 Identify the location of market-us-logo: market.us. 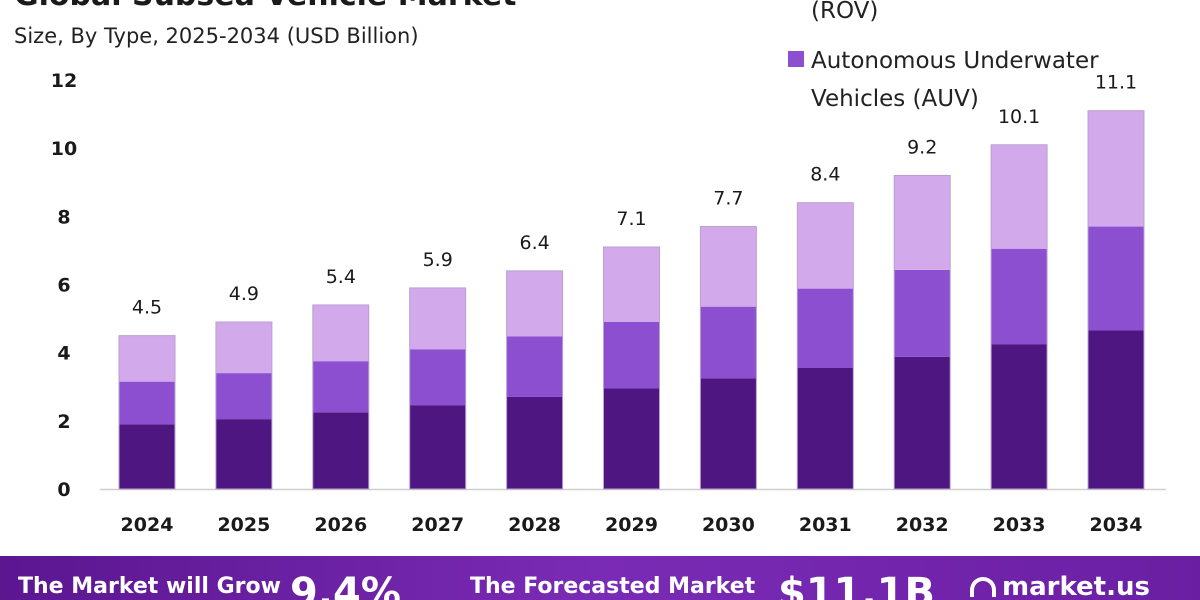
(1060, 586).